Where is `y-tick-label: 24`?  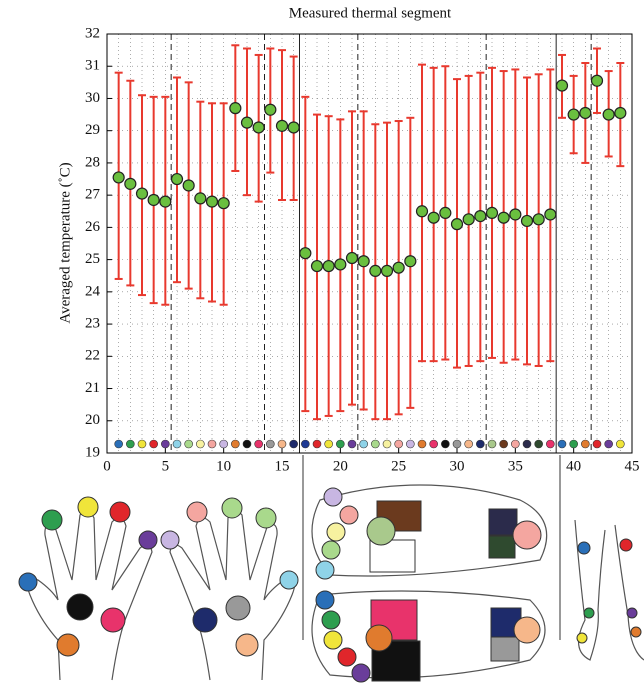
y-tick-label: 24 is located at coordinates (93, 291).